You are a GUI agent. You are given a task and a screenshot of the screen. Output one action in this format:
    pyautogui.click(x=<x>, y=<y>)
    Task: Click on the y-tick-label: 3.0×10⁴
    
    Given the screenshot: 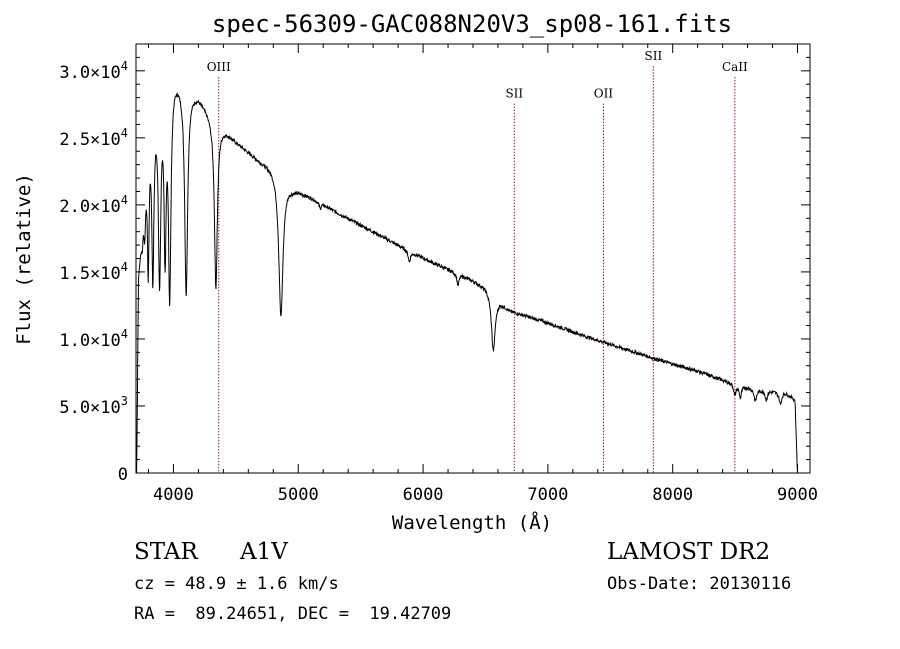 What is the action you would take?
    pyautogui.click(x=93, y=71)
    